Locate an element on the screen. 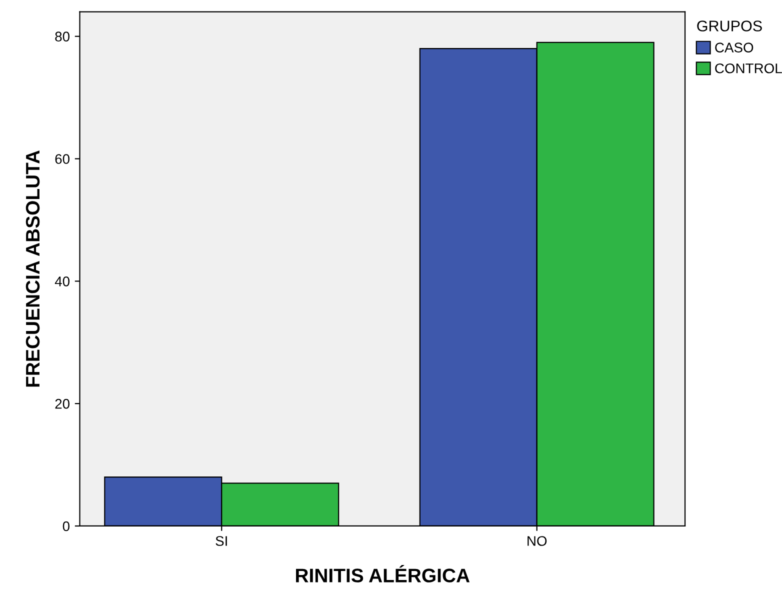  y-tick-label: 0 is located at coordinates (66, 526).